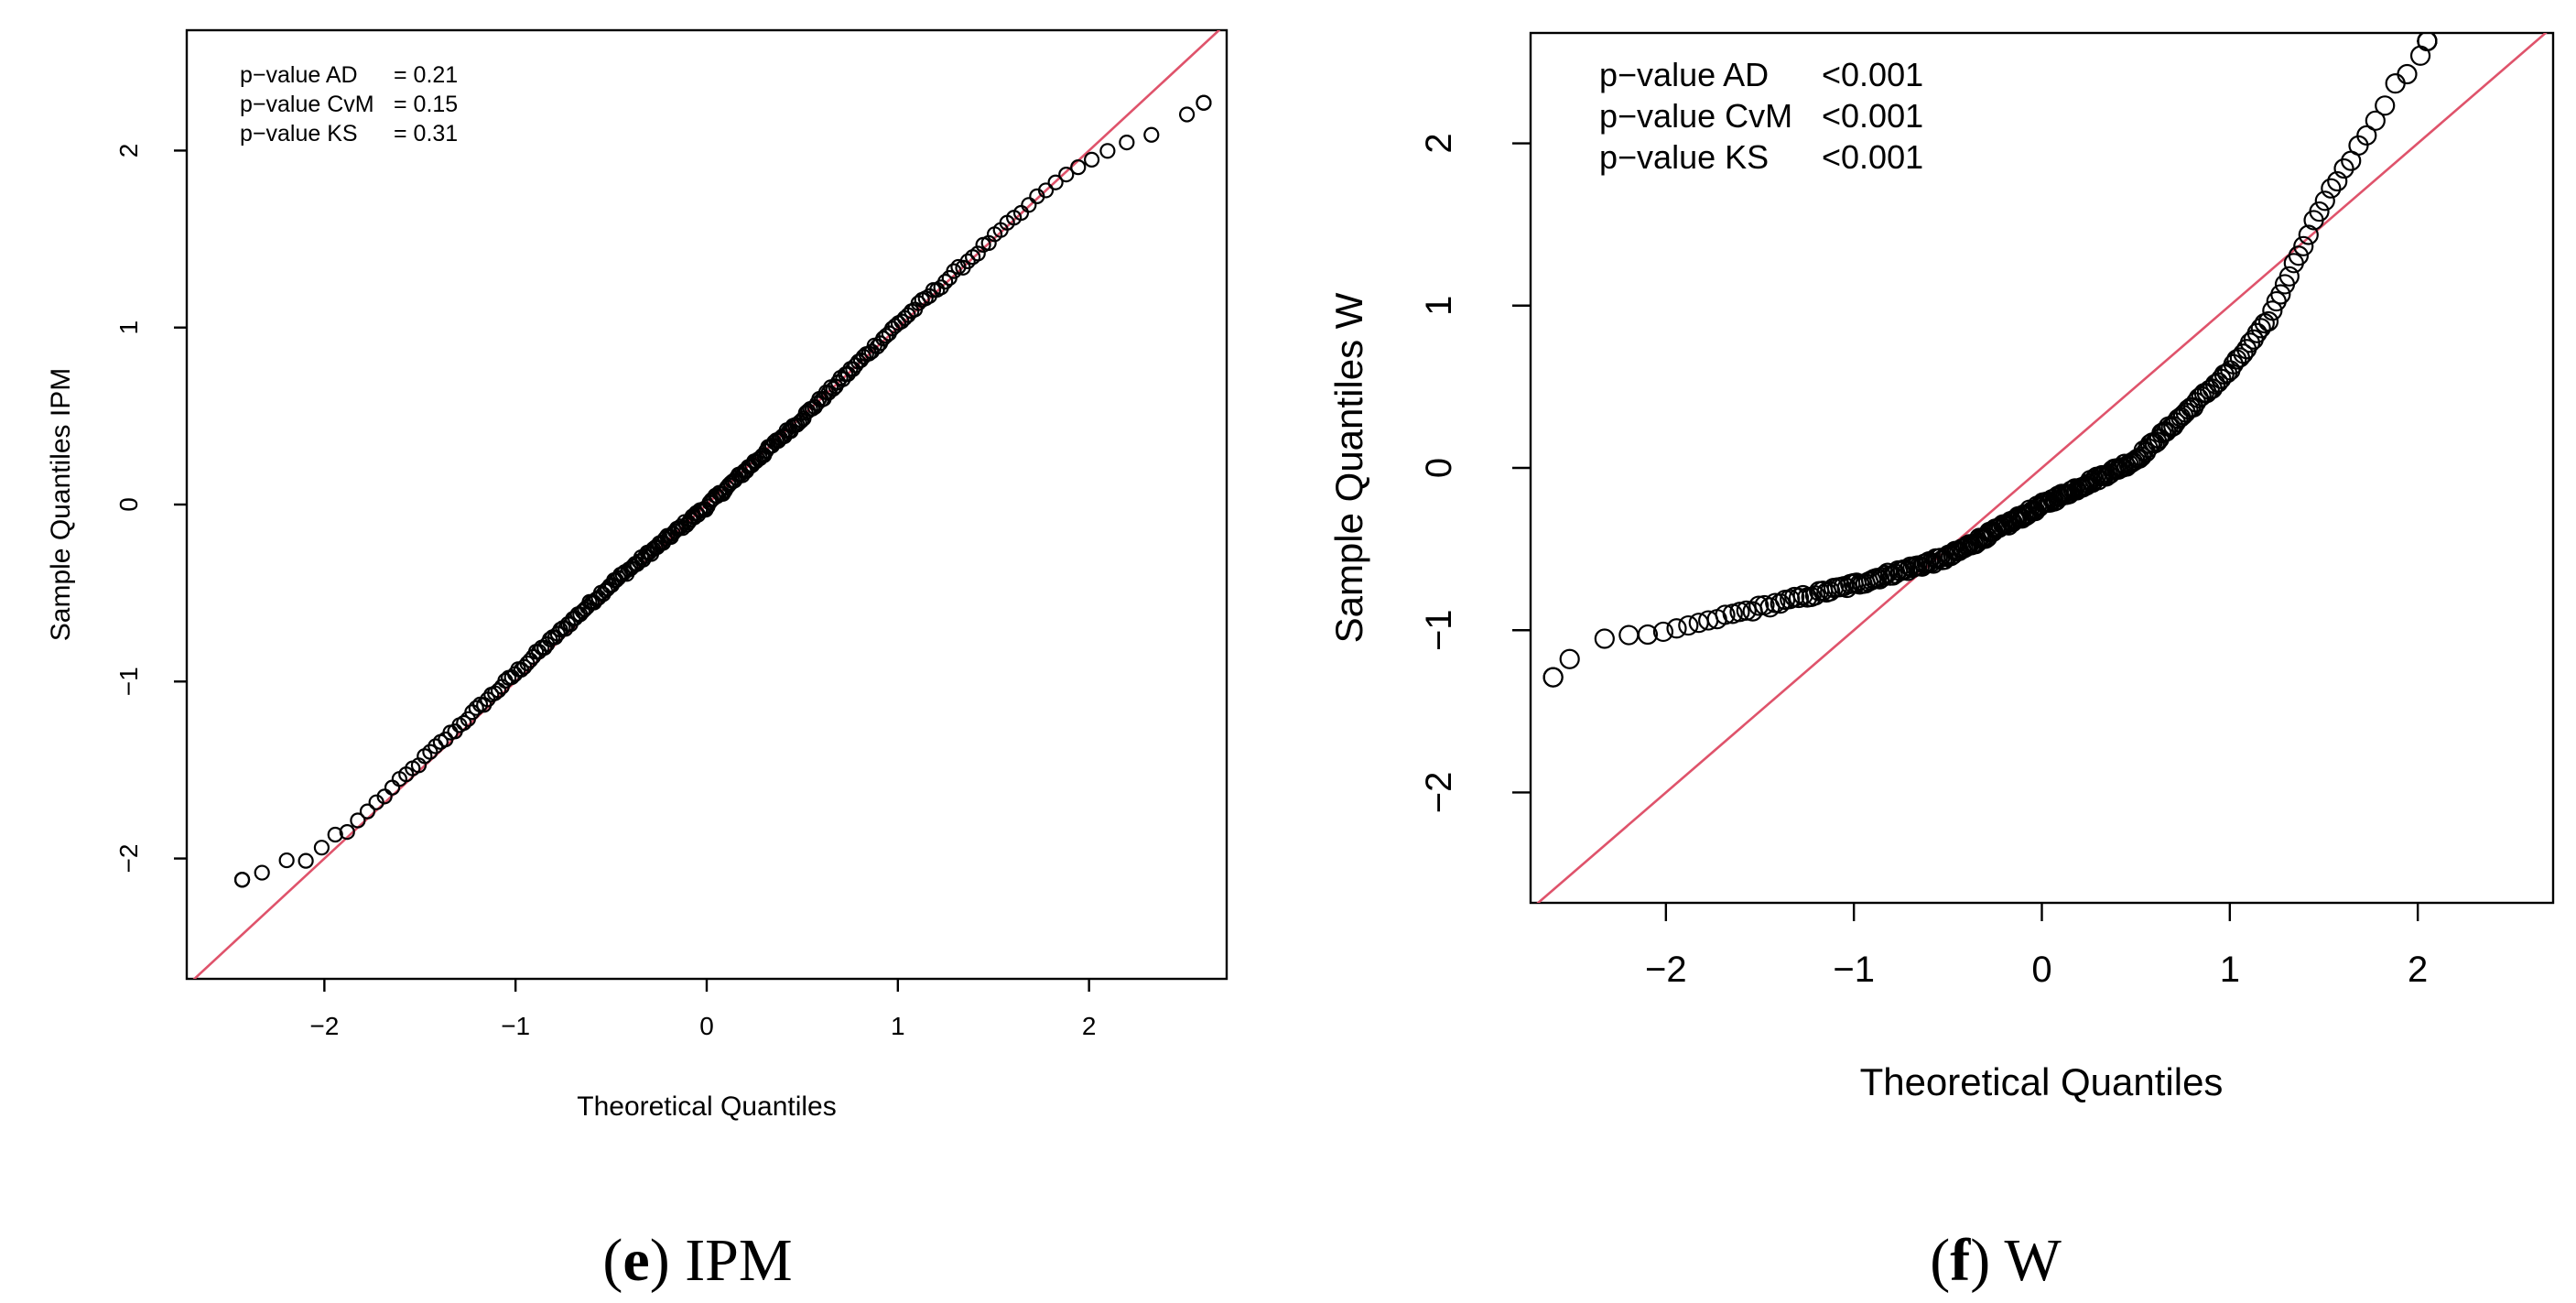 This screenshot has height=1303, width=2576. Describe the element at coordinates (2037, 946) in the screenshot. I see `panel-f-x-ticks: −2 −1 0 1 2` at that location.